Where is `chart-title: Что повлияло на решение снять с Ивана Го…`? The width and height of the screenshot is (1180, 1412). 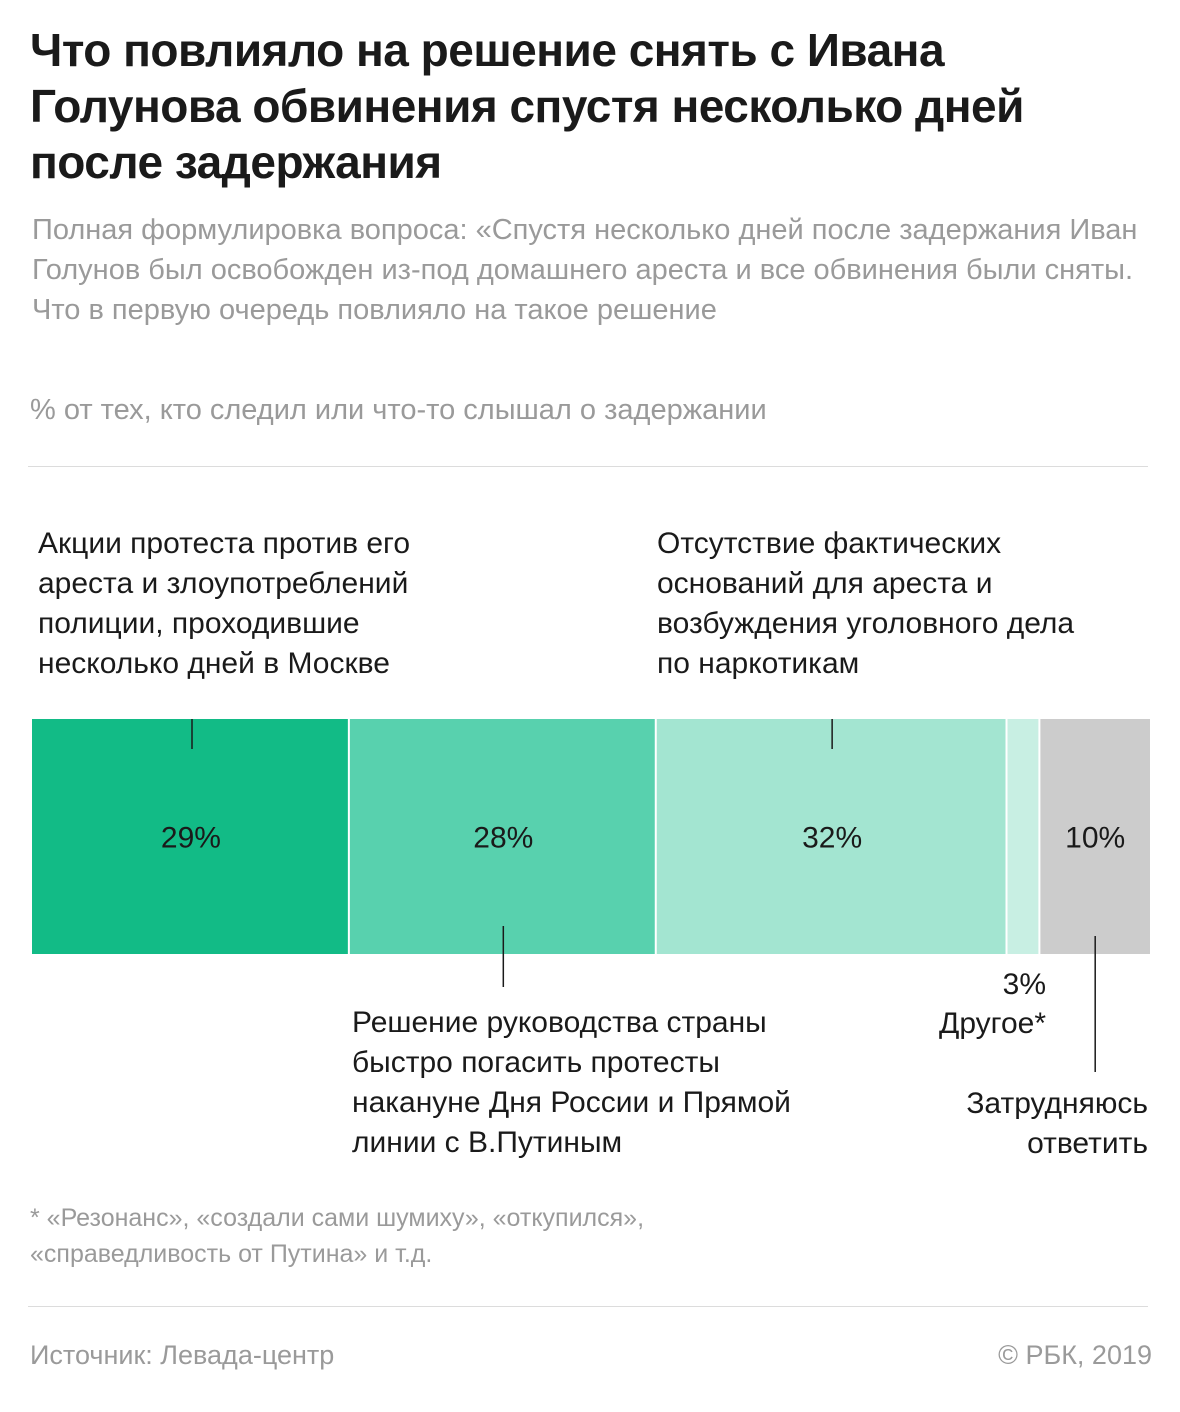 chart-title: Что повлияло на решение снять с Ивана Го… is located at coordinates (527, 106).